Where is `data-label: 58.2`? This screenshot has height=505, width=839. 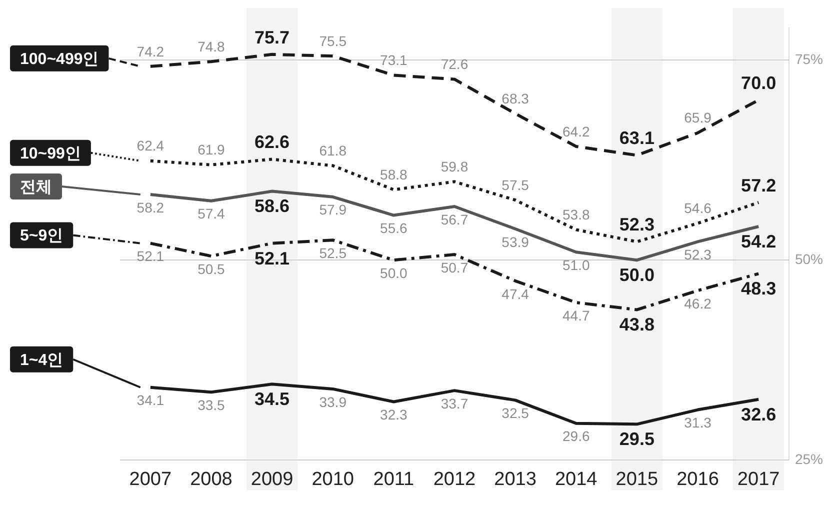 data-label: 58.2 is located at coordinates (150, 207).